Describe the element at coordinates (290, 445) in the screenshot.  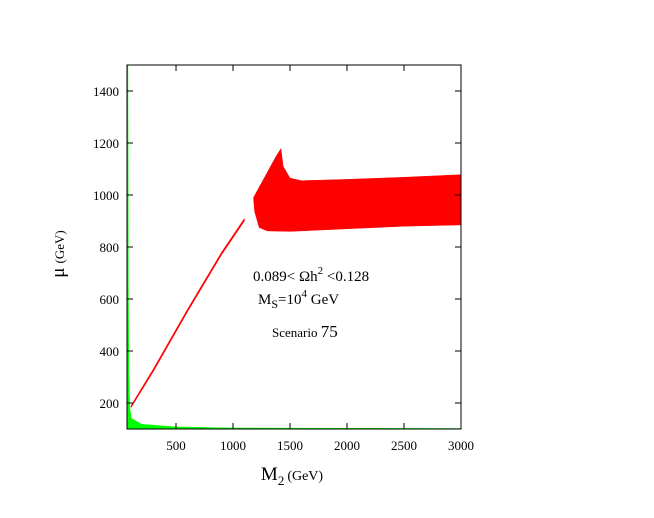
I see `x-tick-label: 1500` at that location.